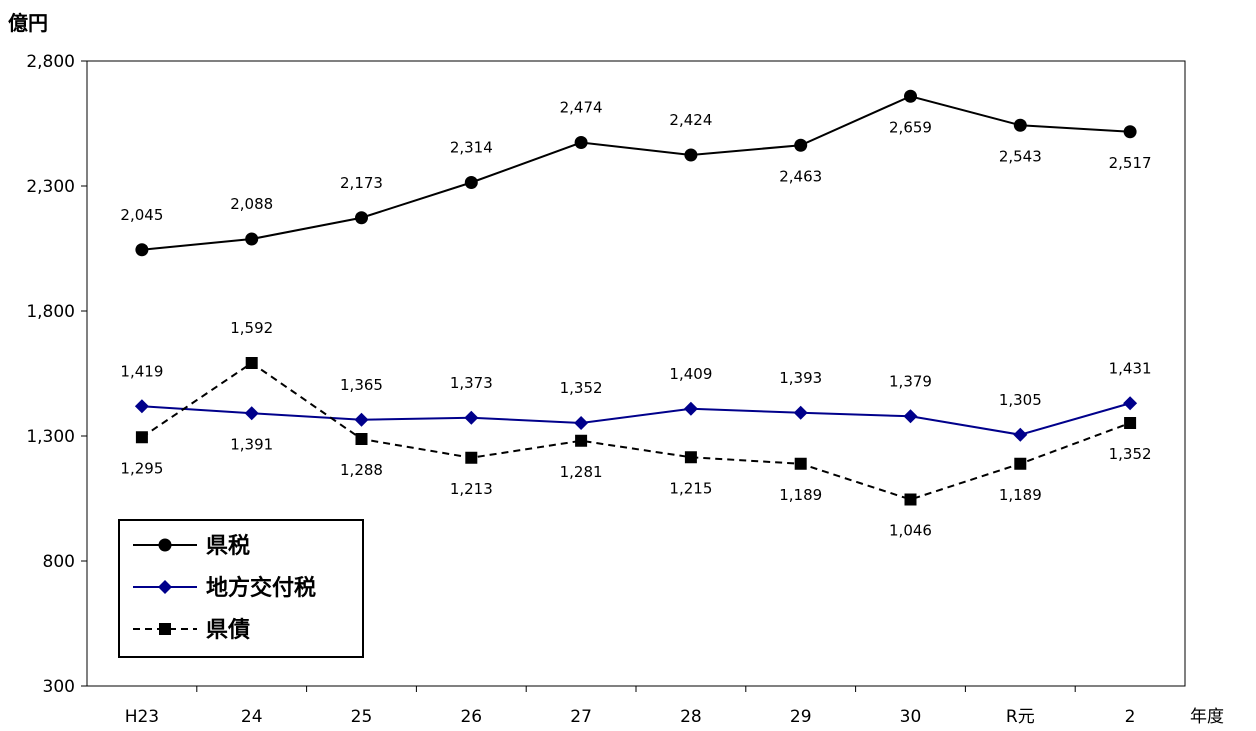 The width and height of the screenshot is (1256, 731). I want to click on data-label: 1,046, so click(910, 531).